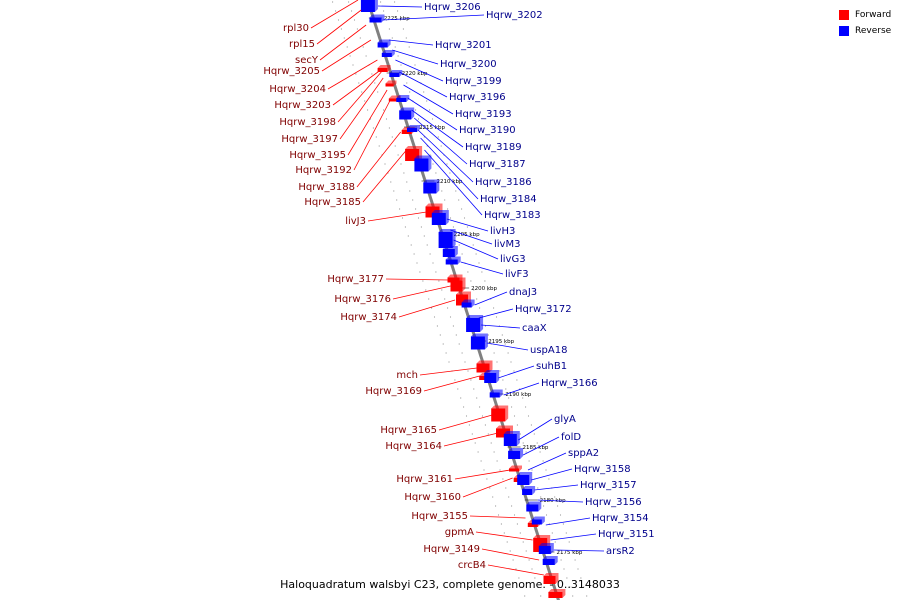 This screenshot has height=600, width=900. Describe the element at coordinates (307, 60) in the screenshot. I see `forward-gene-label-secy: secY` at that location.